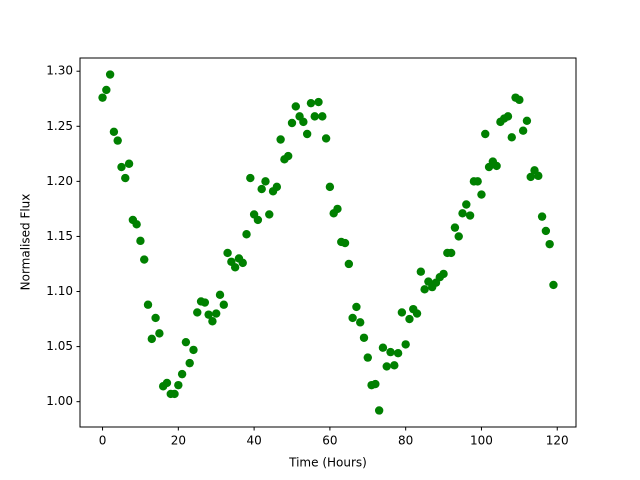 This screenshot has width=640, height=480. I want to click on x-tick-label: 60, so click(329, 441).